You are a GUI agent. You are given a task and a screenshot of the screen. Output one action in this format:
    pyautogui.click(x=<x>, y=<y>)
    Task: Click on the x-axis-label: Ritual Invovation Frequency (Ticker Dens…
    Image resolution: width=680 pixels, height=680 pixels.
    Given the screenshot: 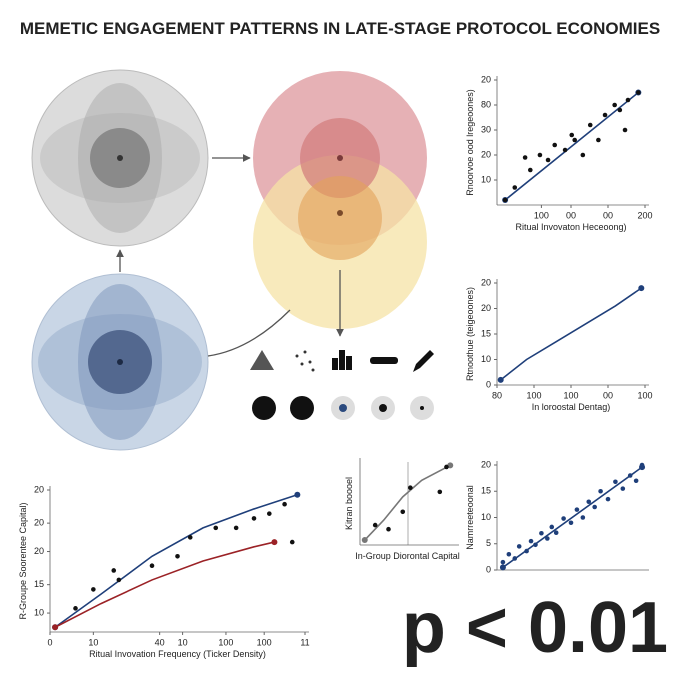 What is the action you would take?
    pyautogui.click(x=177, y=654)
    